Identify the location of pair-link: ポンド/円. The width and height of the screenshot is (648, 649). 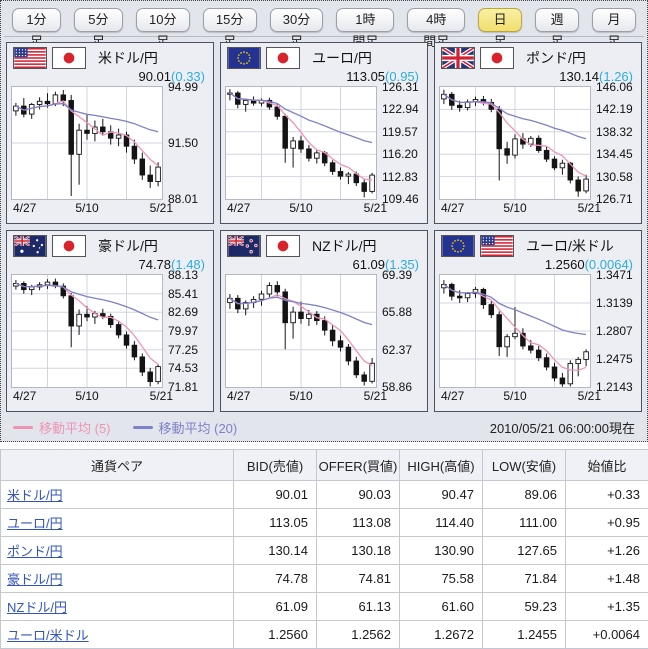
(35, 551).